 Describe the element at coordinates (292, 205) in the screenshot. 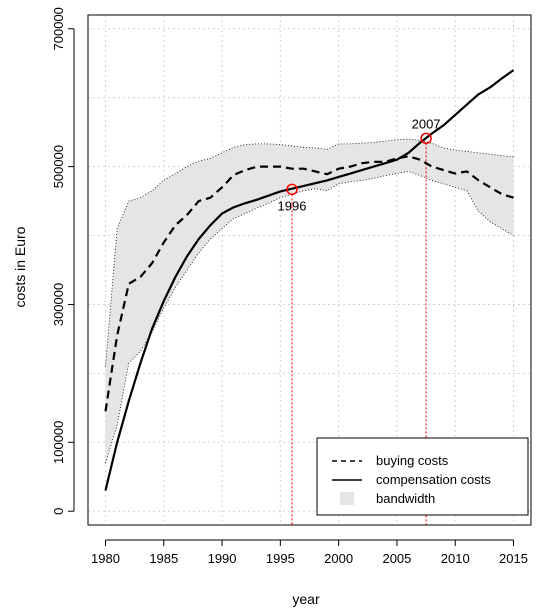

I see `annotation-label-1996: 1996` at that location.